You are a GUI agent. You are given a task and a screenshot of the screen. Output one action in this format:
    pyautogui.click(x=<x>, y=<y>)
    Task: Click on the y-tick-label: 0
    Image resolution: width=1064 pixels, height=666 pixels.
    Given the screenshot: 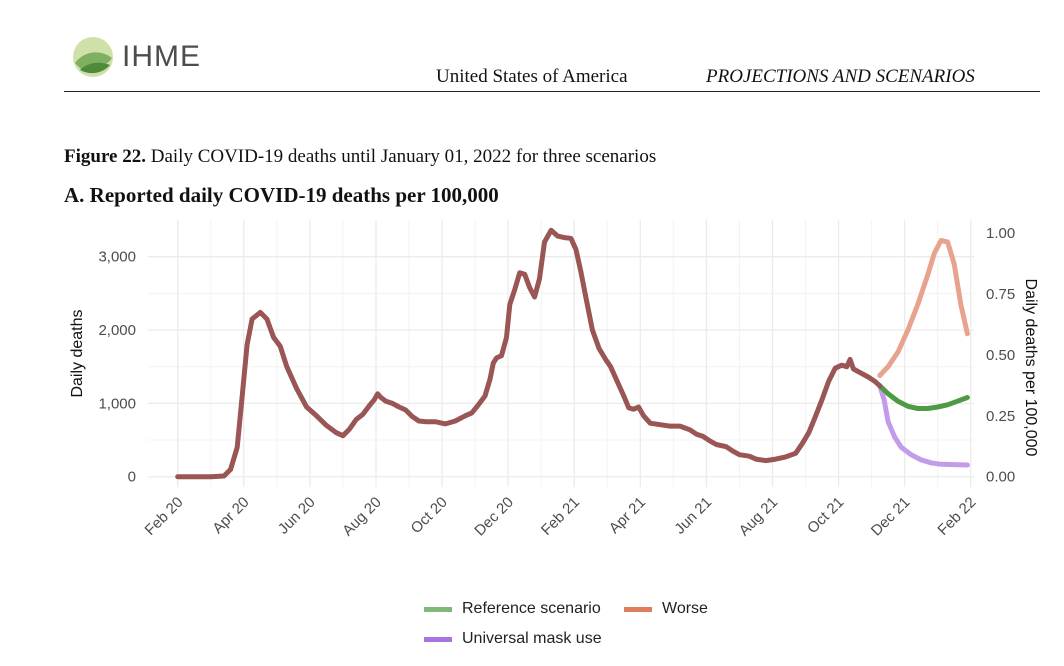 What is the action you would take?
    pyautogui.click(x=132, y=477)
    